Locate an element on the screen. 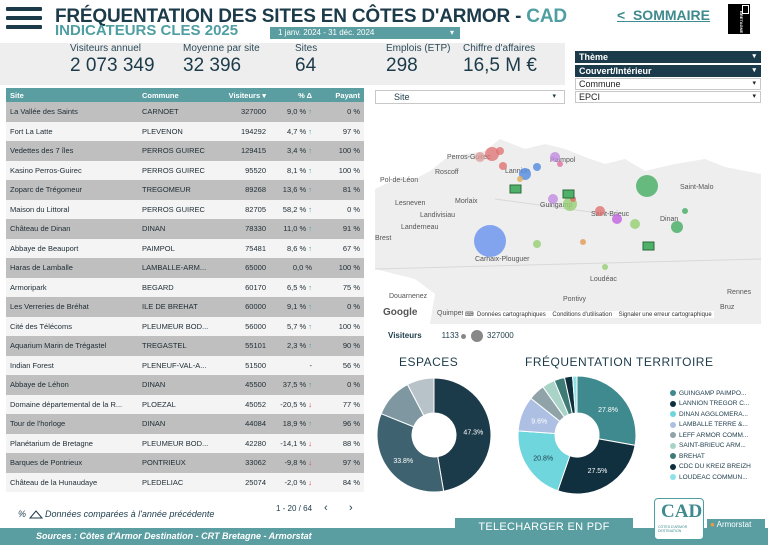 The height and width of the screenshot is (545, 768). cell-site: Aquarium Marin de Trégastel is located at coordinates (72, 346).